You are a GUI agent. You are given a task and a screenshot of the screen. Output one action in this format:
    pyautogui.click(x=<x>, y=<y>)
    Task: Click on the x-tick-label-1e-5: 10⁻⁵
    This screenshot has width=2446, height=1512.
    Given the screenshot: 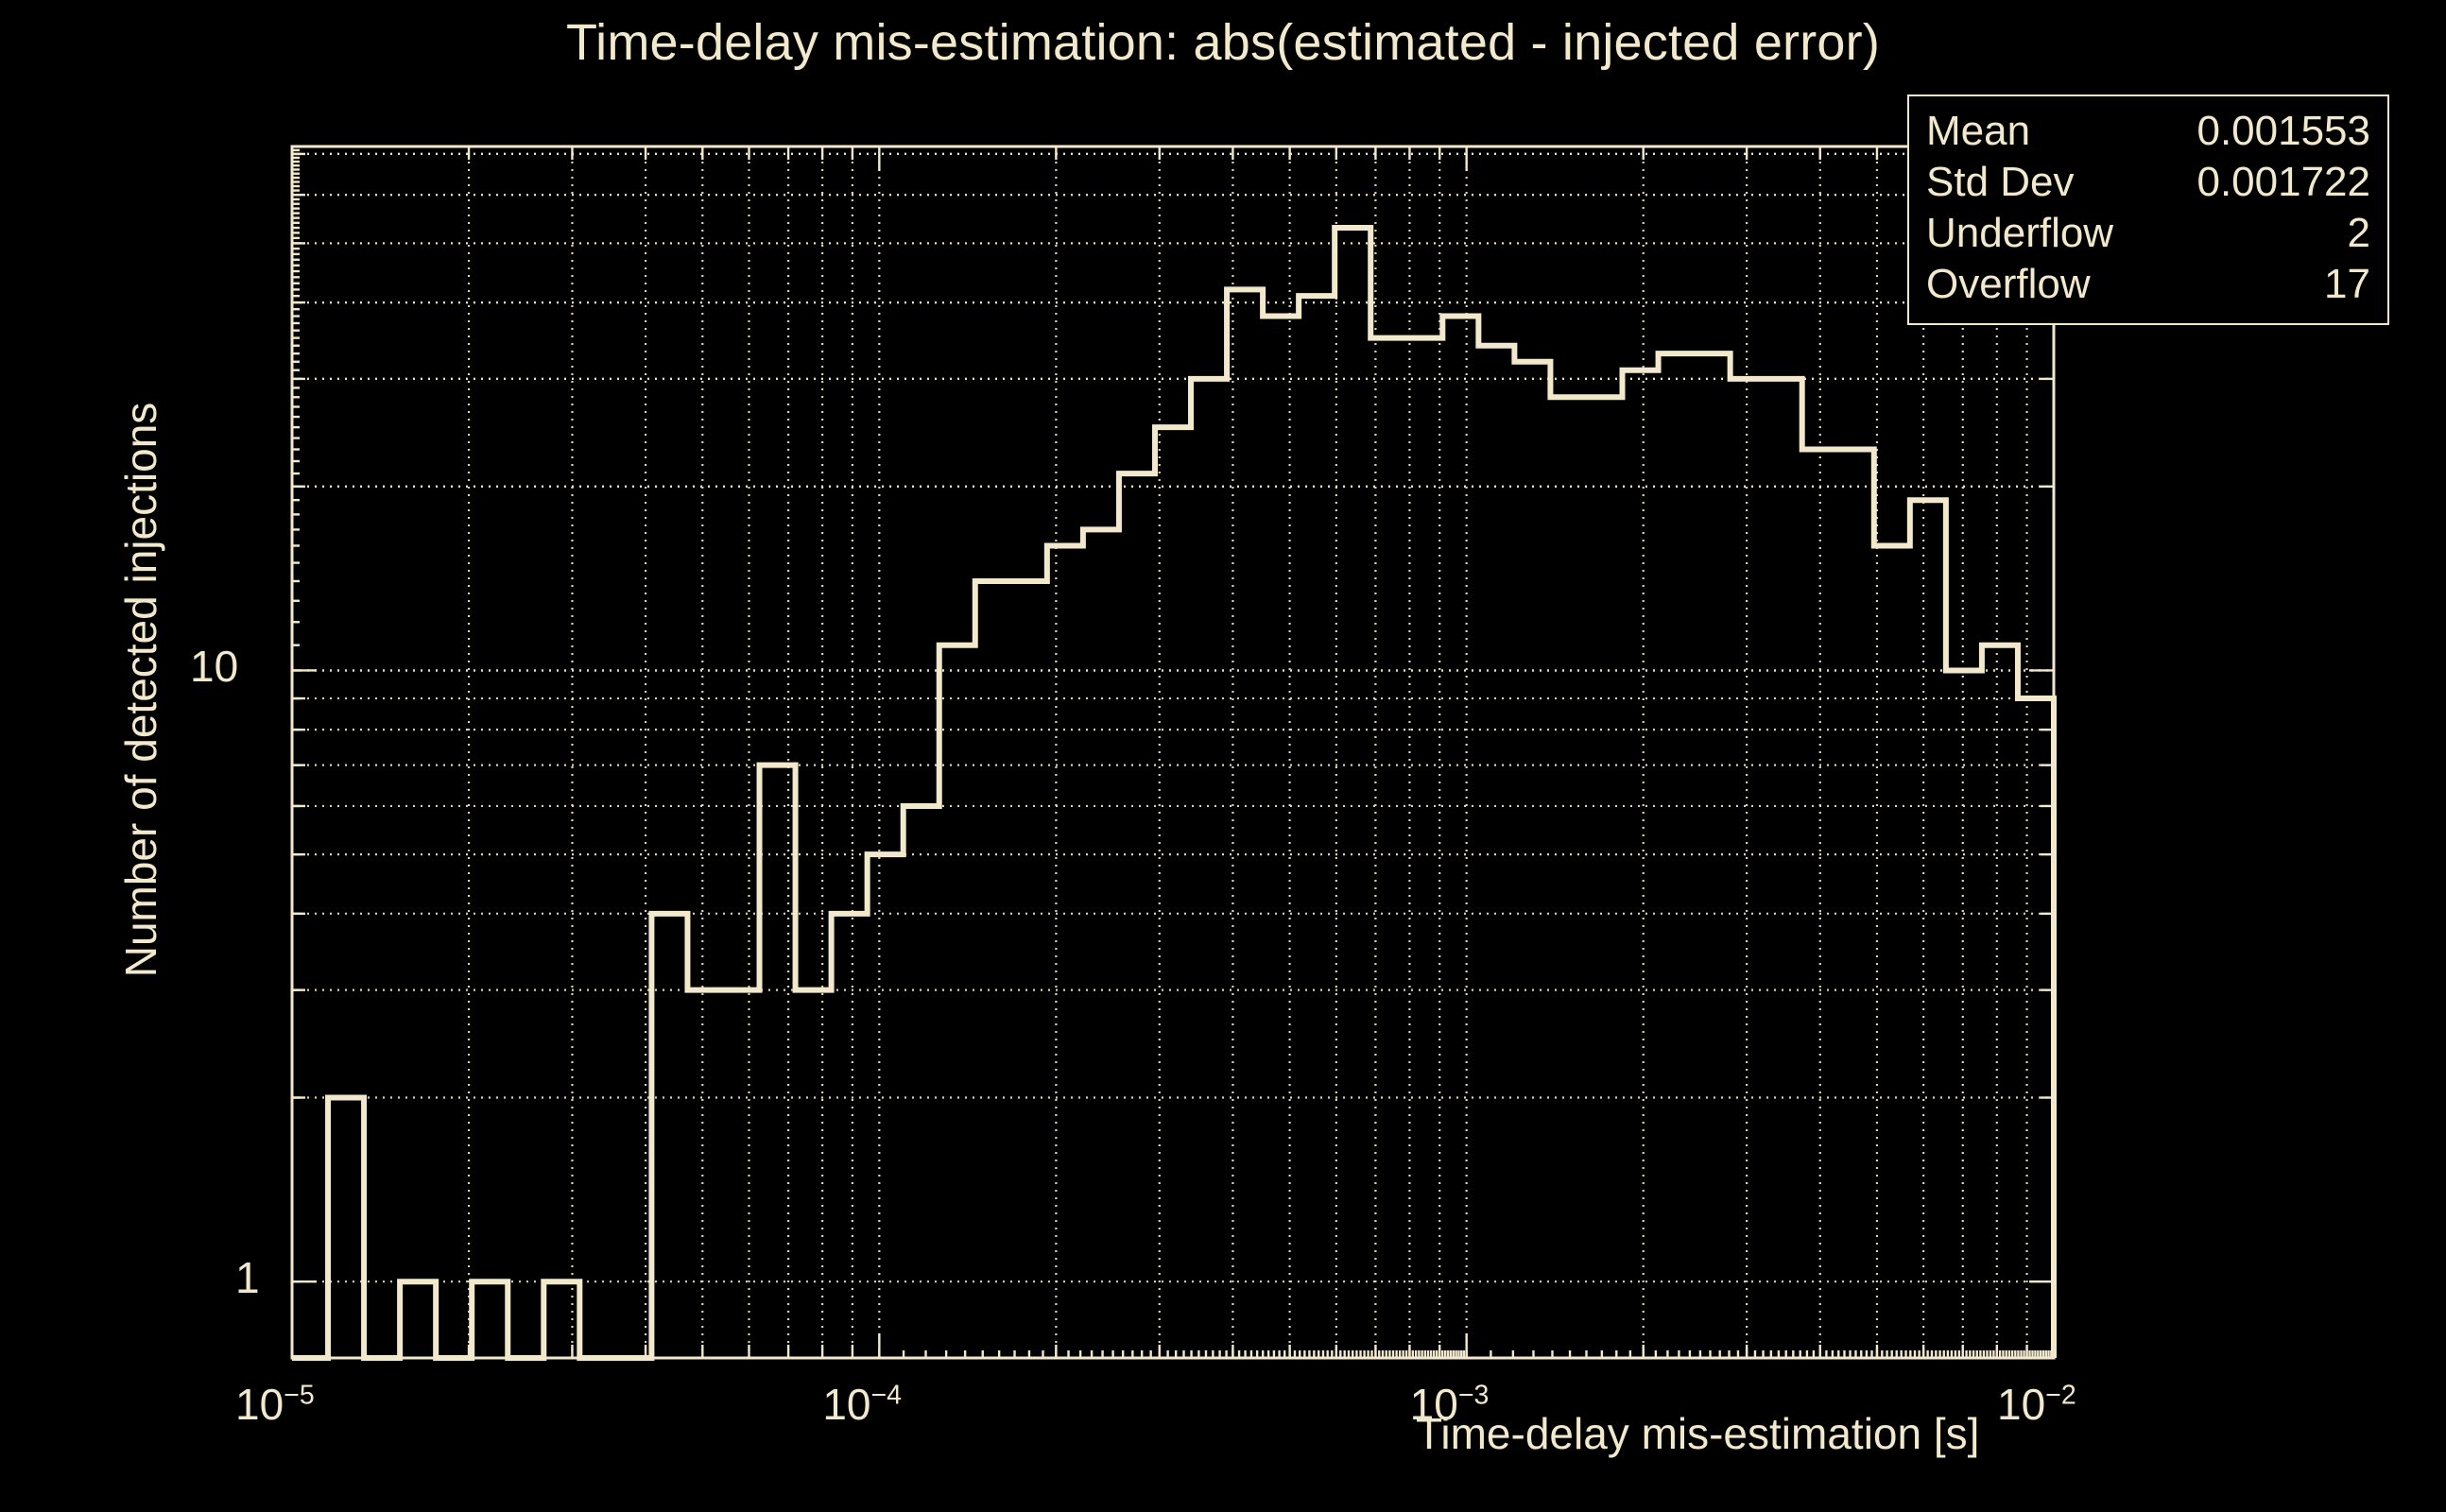 What is the action you would take?
    pyautogui.click(x=275, y=1404)
    